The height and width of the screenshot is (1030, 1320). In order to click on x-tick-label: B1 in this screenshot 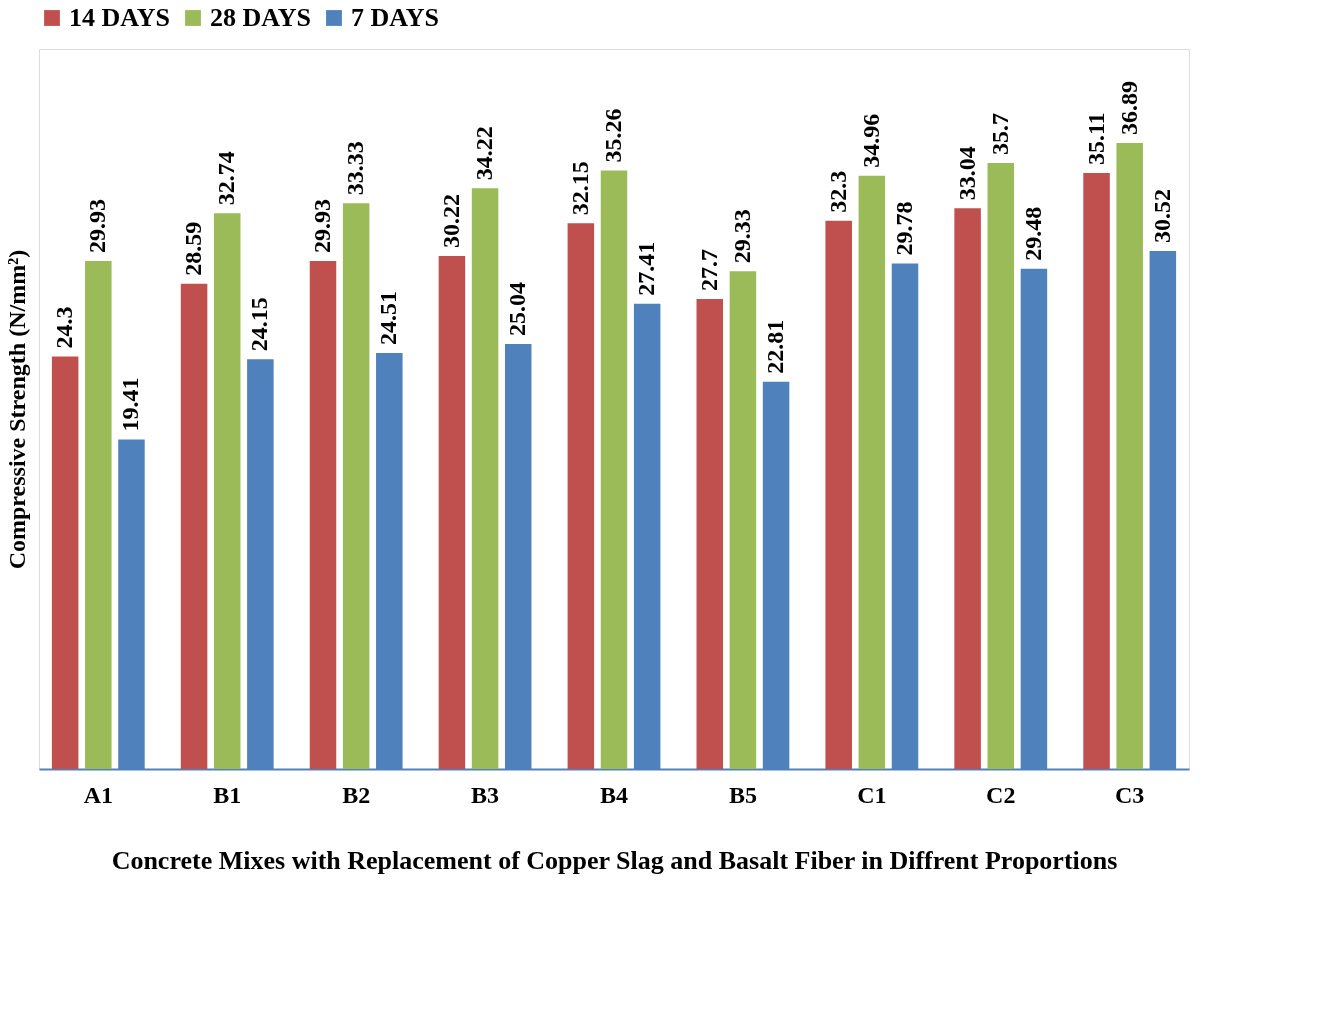, I will do `click(227, 794)`.